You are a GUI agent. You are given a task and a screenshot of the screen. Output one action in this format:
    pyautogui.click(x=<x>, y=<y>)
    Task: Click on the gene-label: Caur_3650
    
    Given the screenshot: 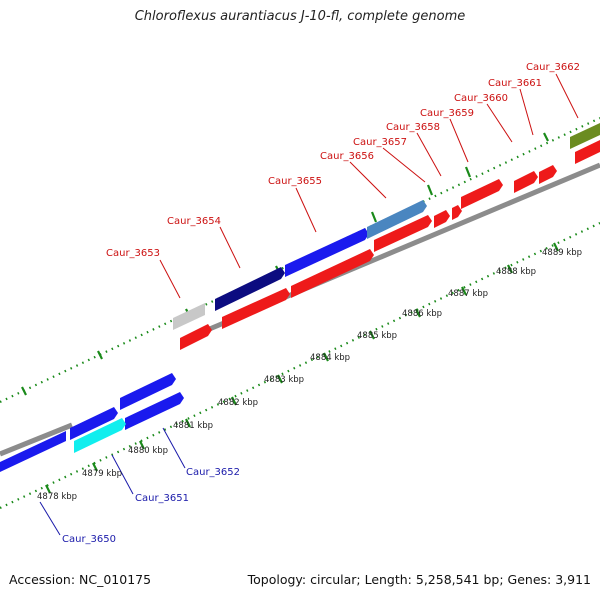 What is the action you would take?
    pyautogui.click(x=89, y=539)
    